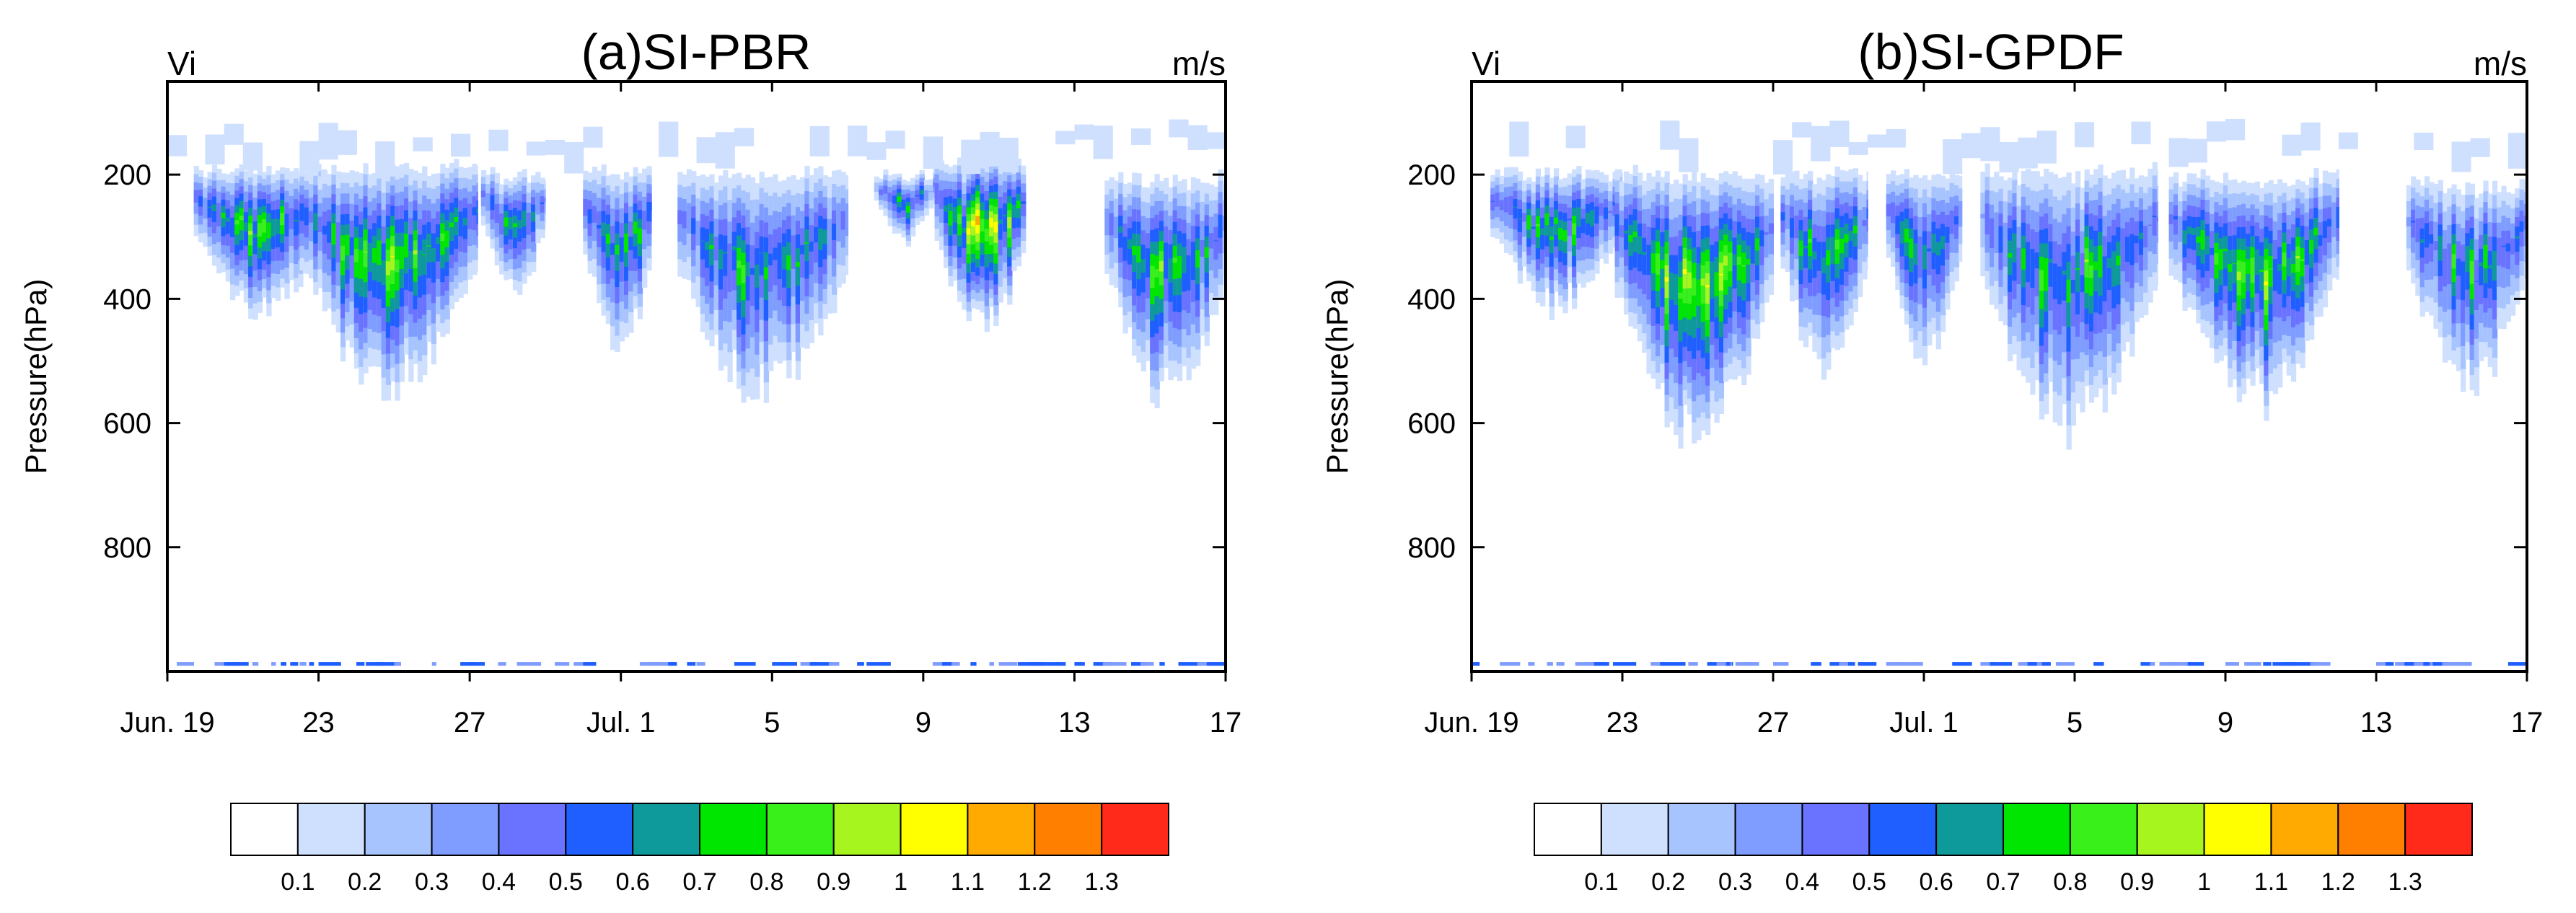  Describe the element at coordinates (1869, 882) in the screenshot. I see `colorbar-label: 0.5` at that location.